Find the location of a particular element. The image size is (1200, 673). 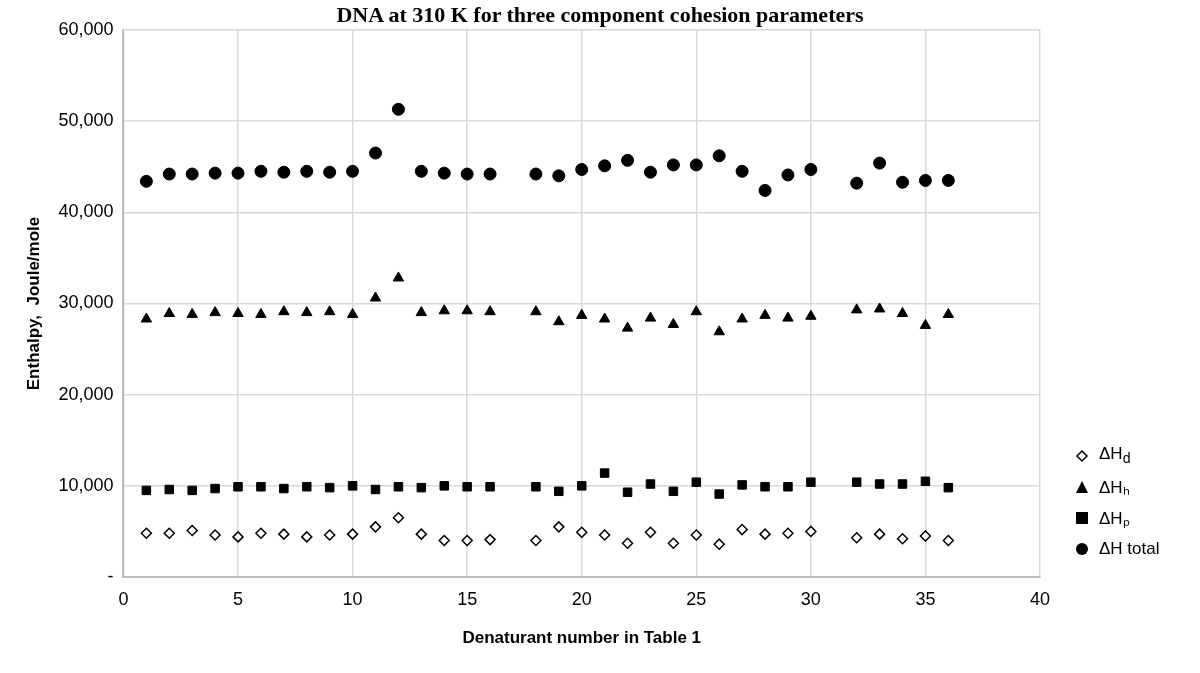

legend-label: ΔH total is located at coordinates (1129, 548).